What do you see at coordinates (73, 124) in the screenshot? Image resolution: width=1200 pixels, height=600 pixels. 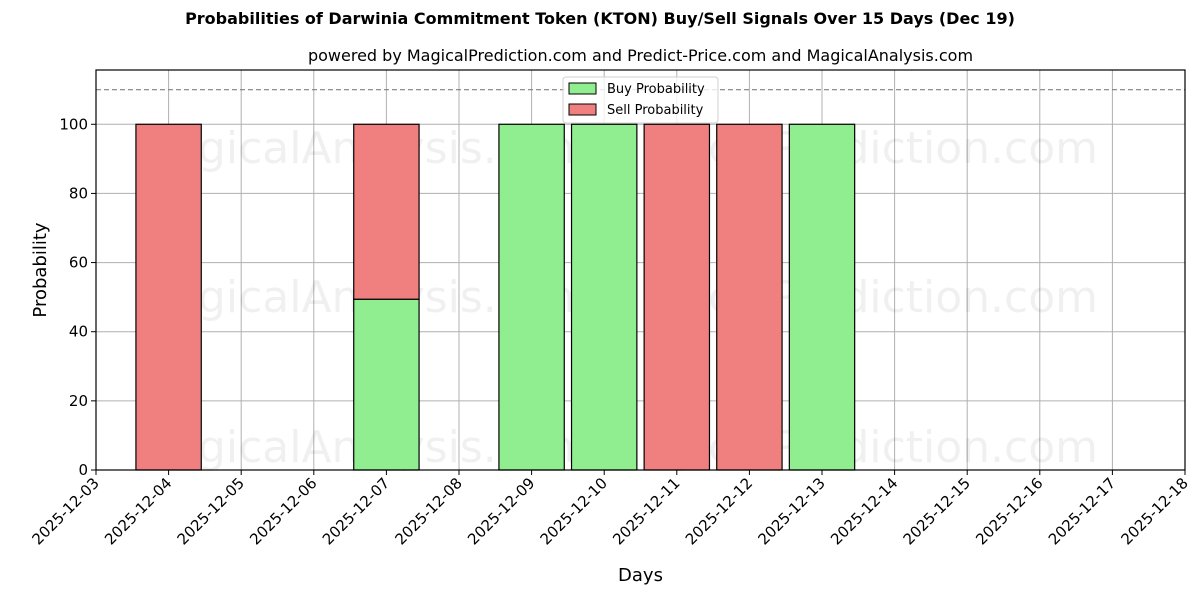 I see `y-tick-label: 100` at bounding box center [73, 124].